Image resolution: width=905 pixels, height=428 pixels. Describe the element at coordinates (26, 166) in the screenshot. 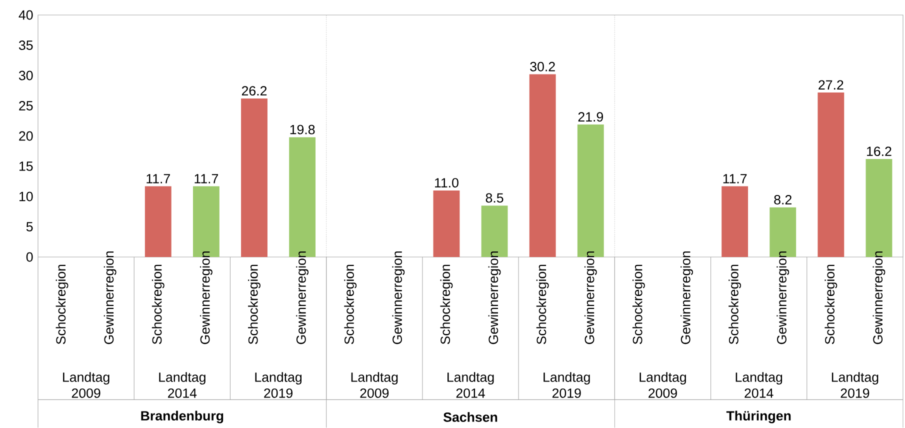

I see `y-tick-label: 15` at that location.